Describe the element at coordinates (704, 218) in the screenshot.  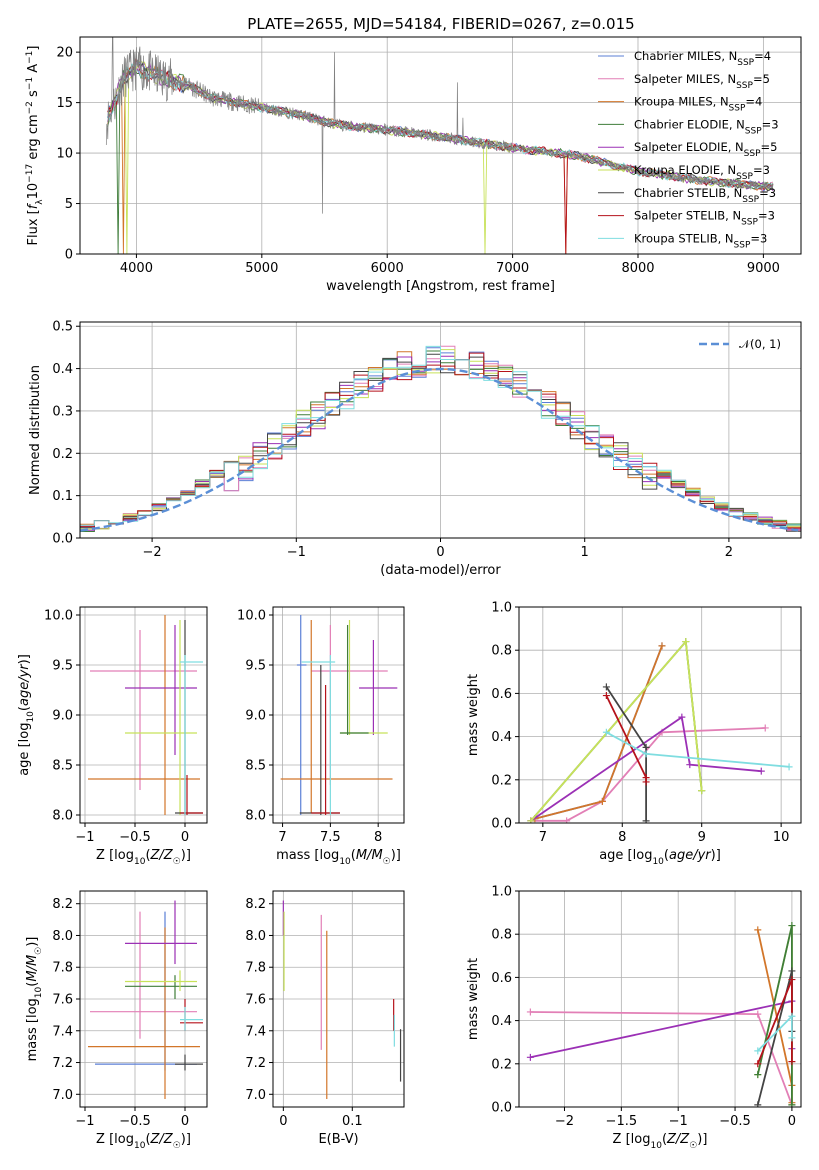
I see `legend-entry: Salpeter STELIB, NSSP=3` at that location.